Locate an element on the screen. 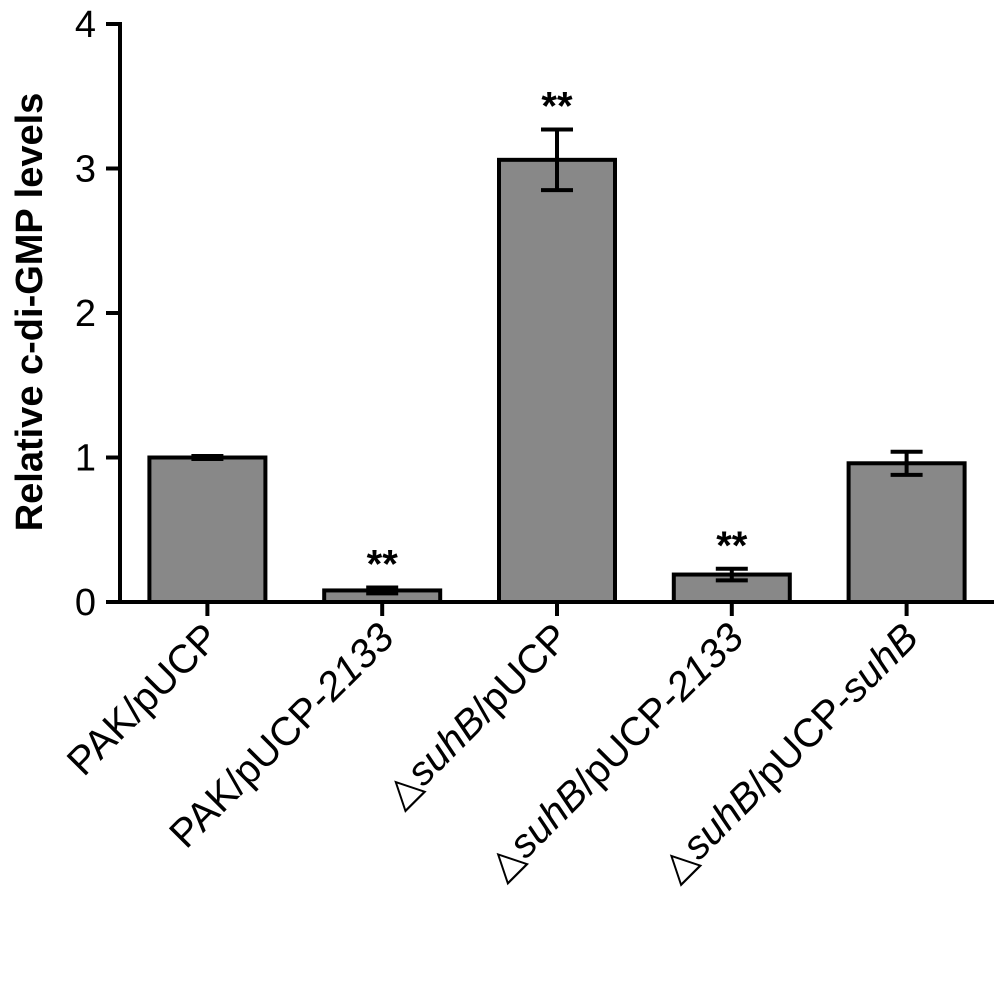  y-tick-label: 3 is located at coordinates (85, 170).